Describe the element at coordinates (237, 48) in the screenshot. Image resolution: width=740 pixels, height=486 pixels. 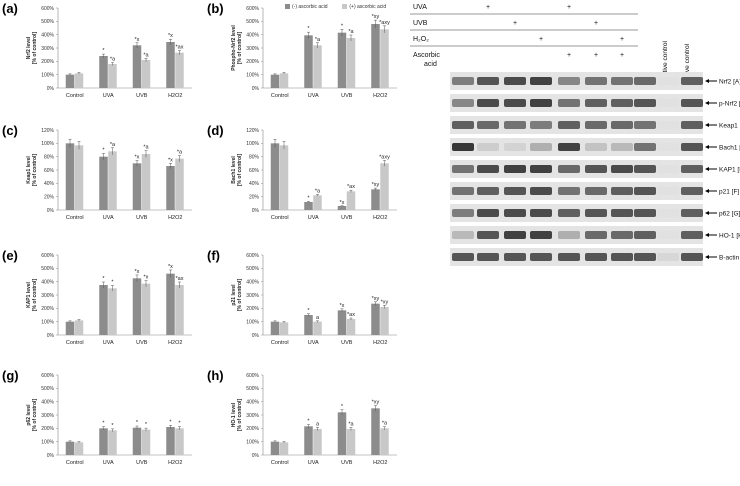
I see `y-axis-label: Phospho-Nrf2 level[% of control]` at that location.